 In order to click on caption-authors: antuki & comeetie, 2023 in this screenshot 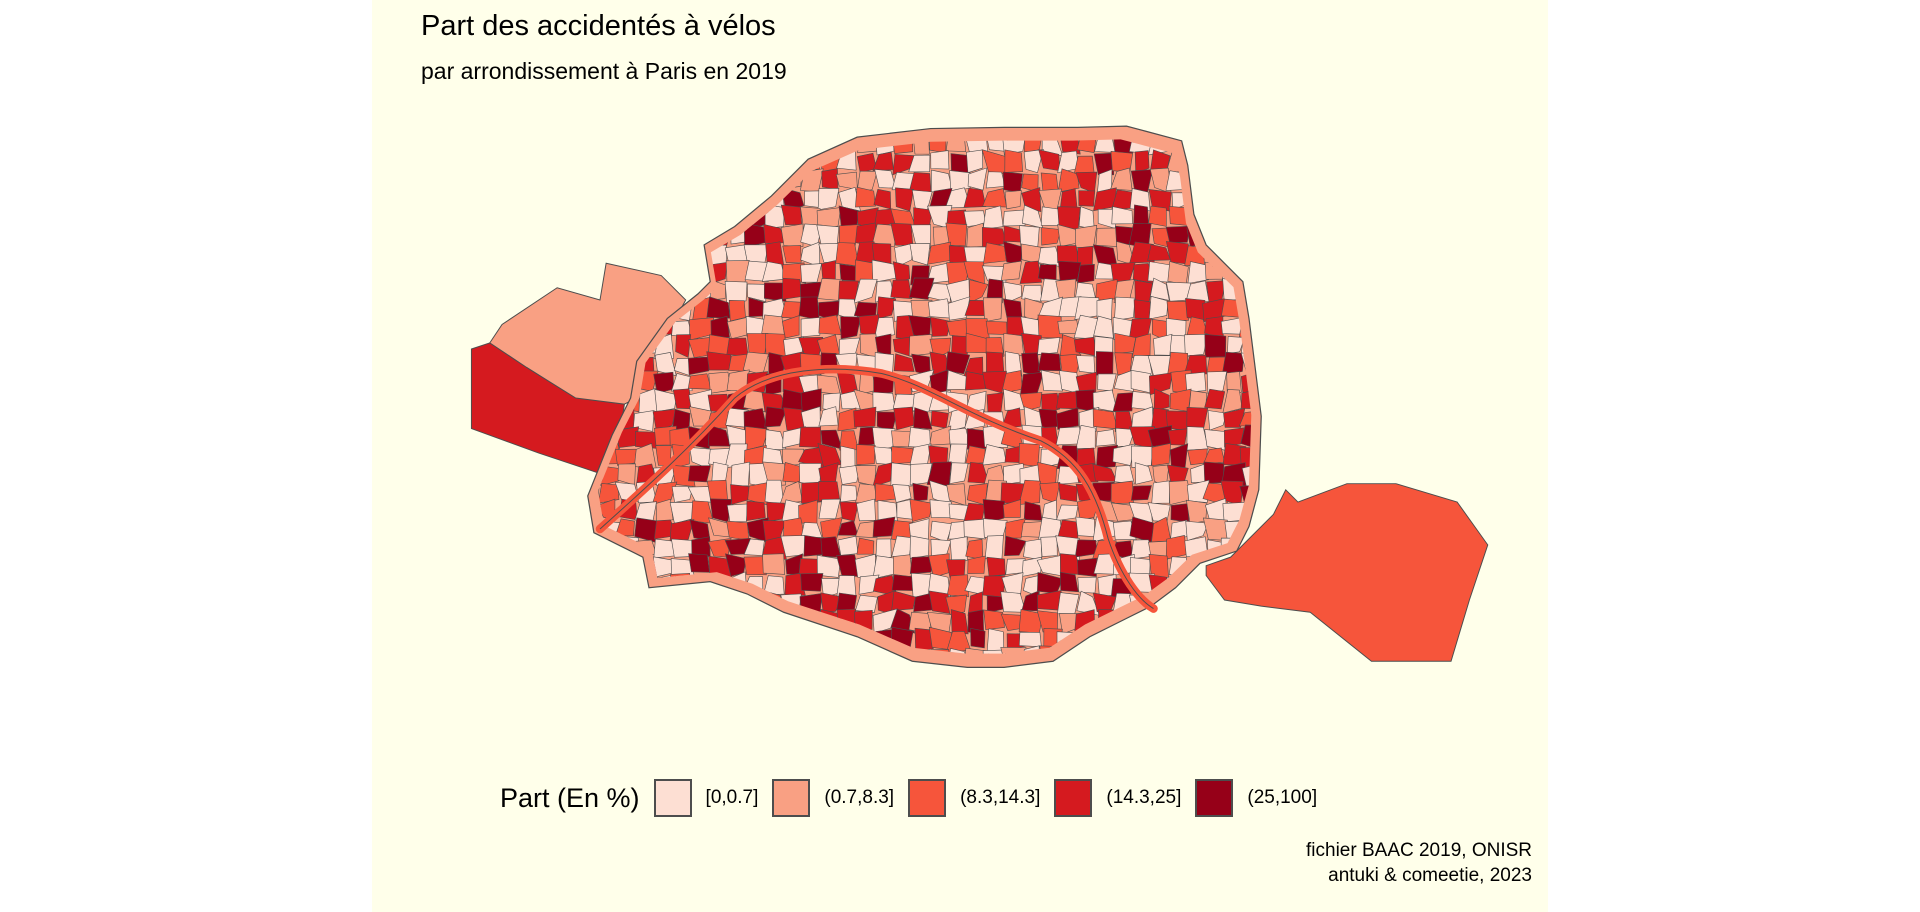, I will do `click(1430, 875)`.